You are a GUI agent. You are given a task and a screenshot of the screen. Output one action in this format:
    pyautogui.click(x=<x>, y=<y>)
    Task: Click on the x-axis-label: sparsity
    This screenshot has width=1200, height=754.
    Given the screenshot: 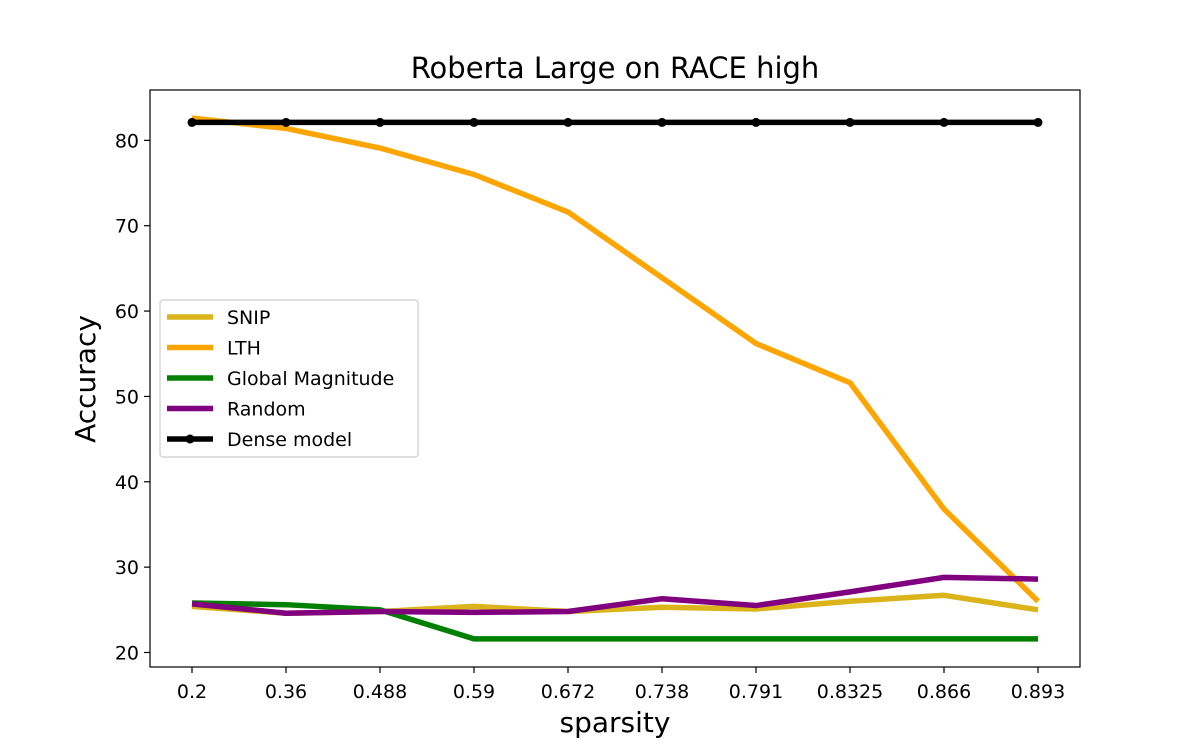 What is the action you would take?
    pyautogui.click(x=615, y=722)
    